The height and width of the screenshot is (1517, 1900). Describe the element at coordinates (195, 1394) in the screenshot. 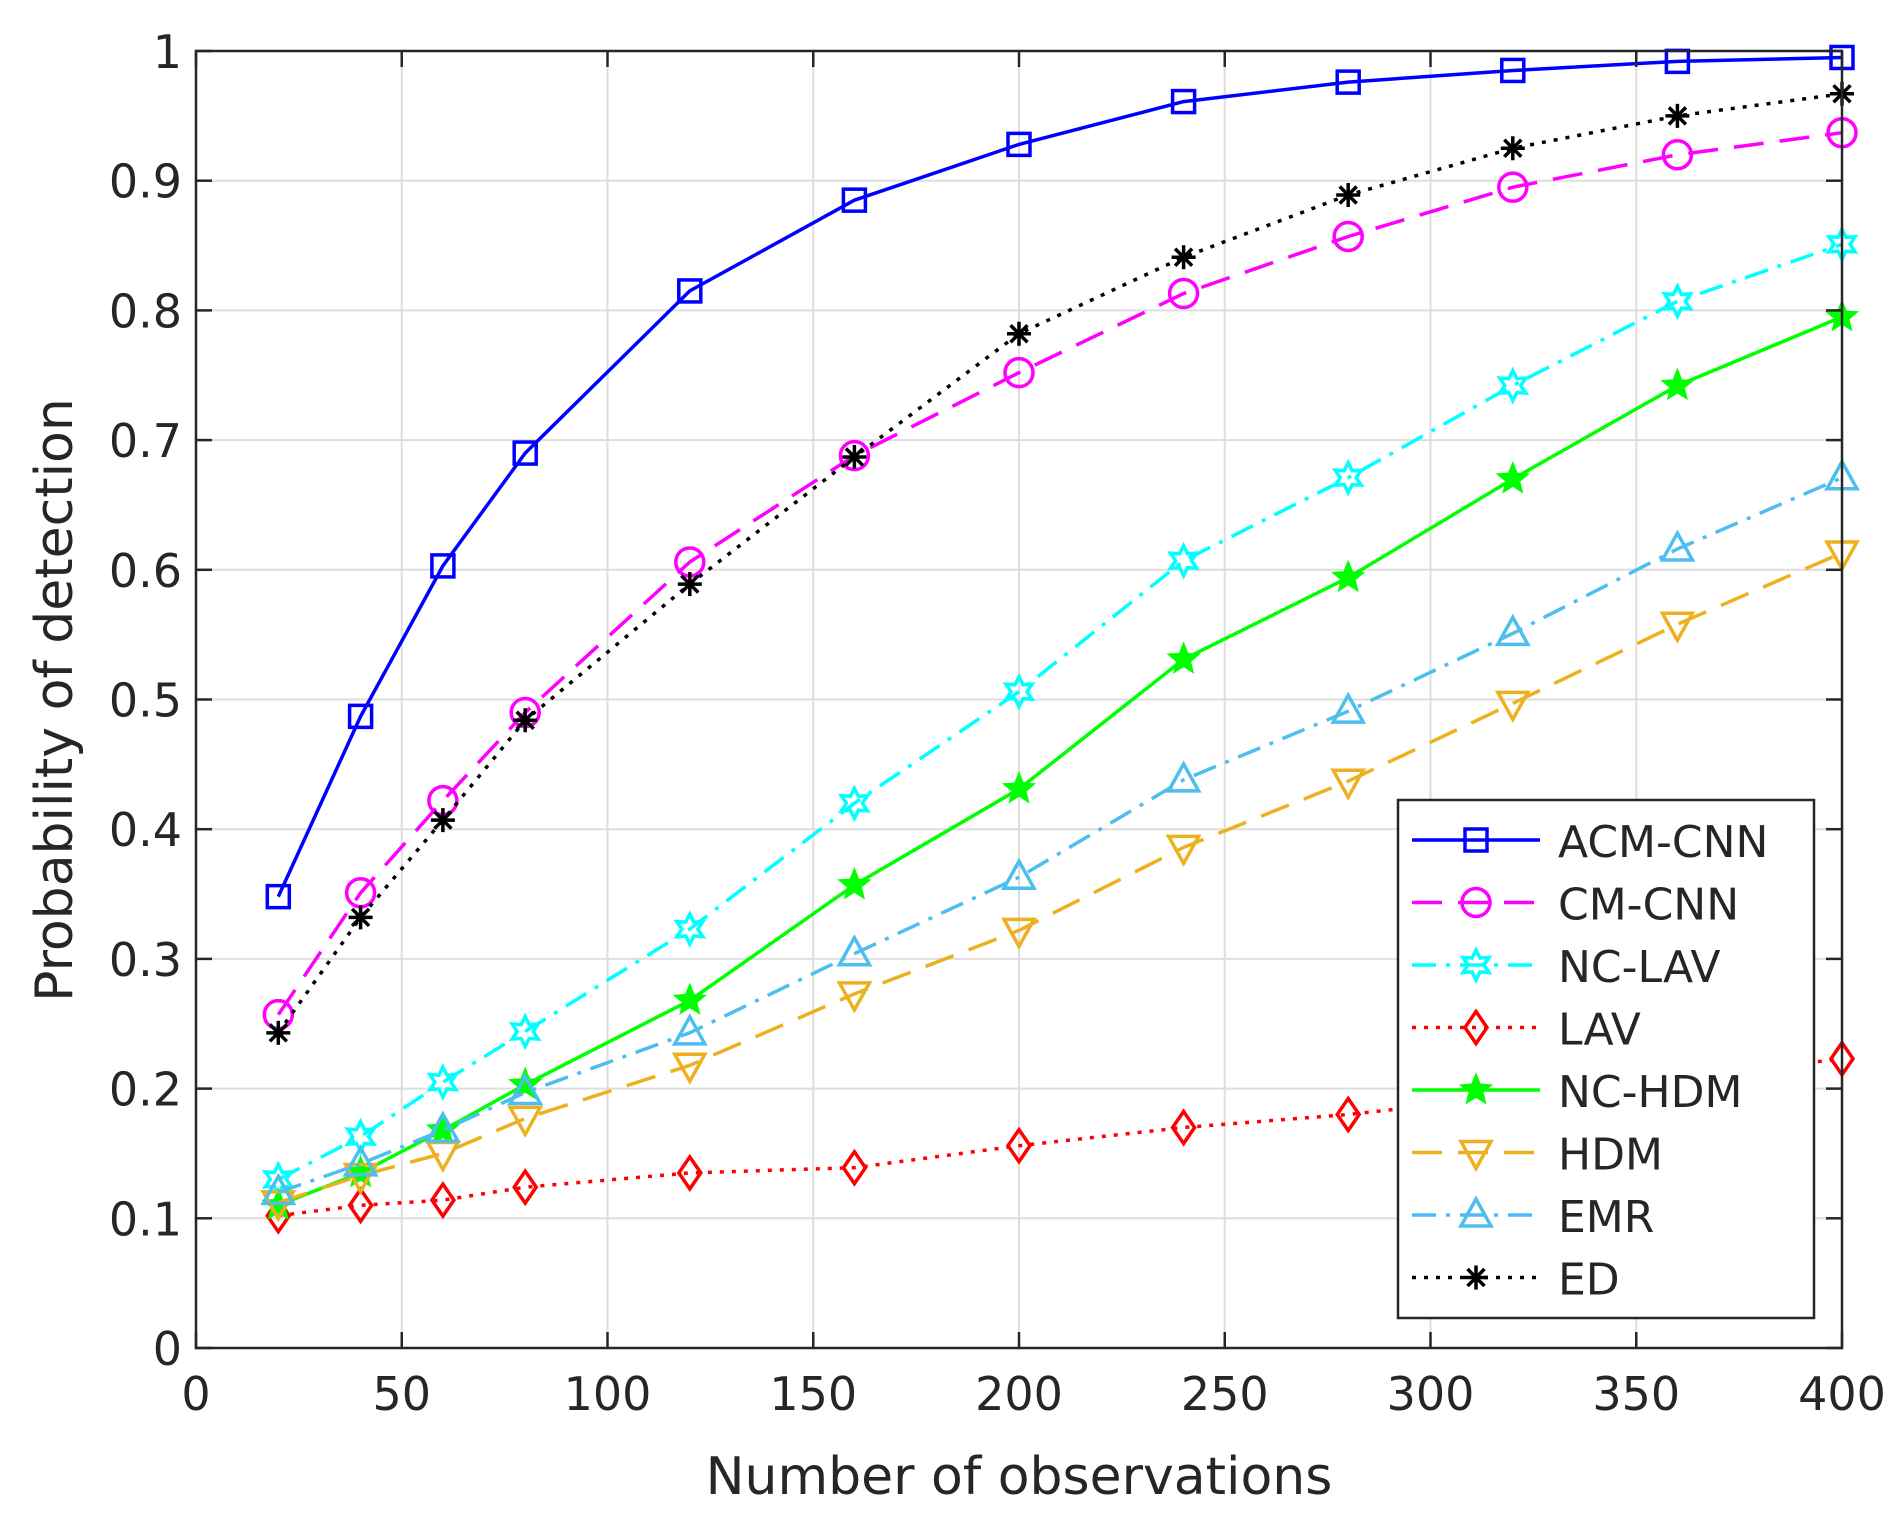

I see `x-tick-label: 0` at that location.